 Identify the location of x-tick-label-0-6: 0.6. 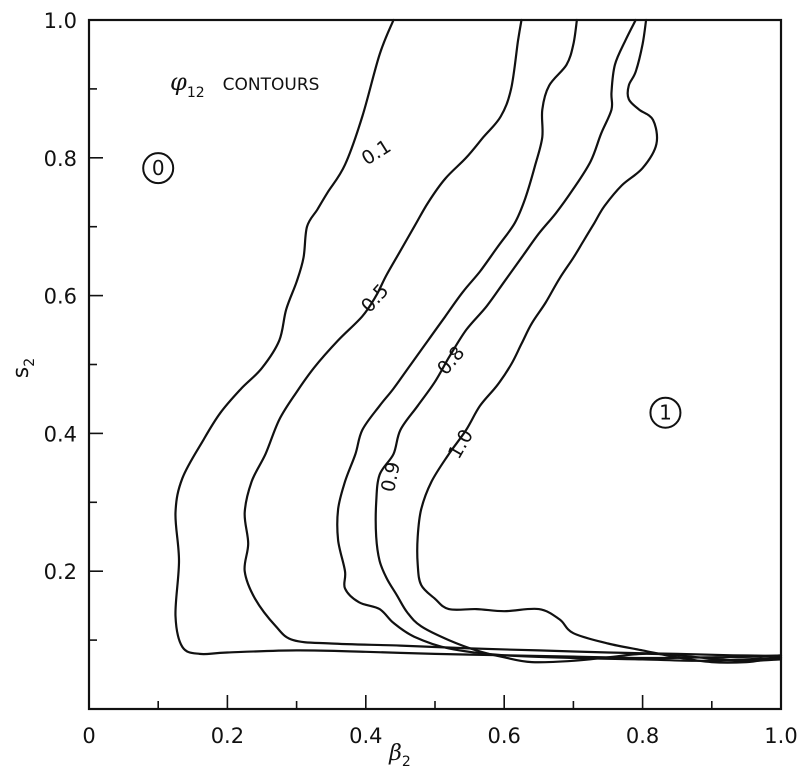
(503, 736).